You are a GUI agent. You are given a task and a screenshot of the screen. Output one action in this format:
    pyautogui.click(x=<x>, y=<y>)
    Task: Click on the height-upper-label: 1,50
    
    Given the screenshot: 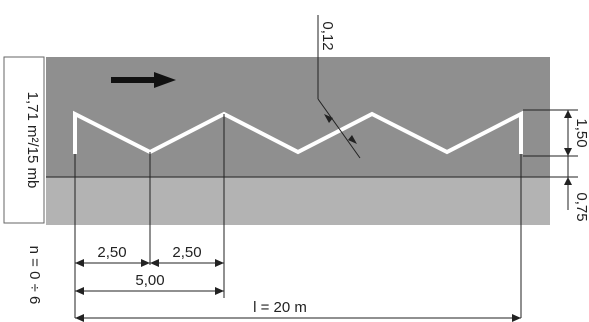 What is the action you would take?
    pyautogui.click(x=581, y=132)
    